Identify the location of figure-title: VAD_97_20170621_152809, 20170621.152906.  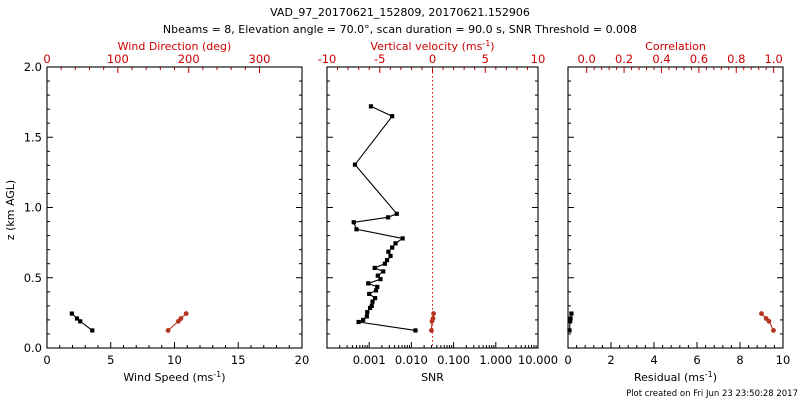
(400, 12).